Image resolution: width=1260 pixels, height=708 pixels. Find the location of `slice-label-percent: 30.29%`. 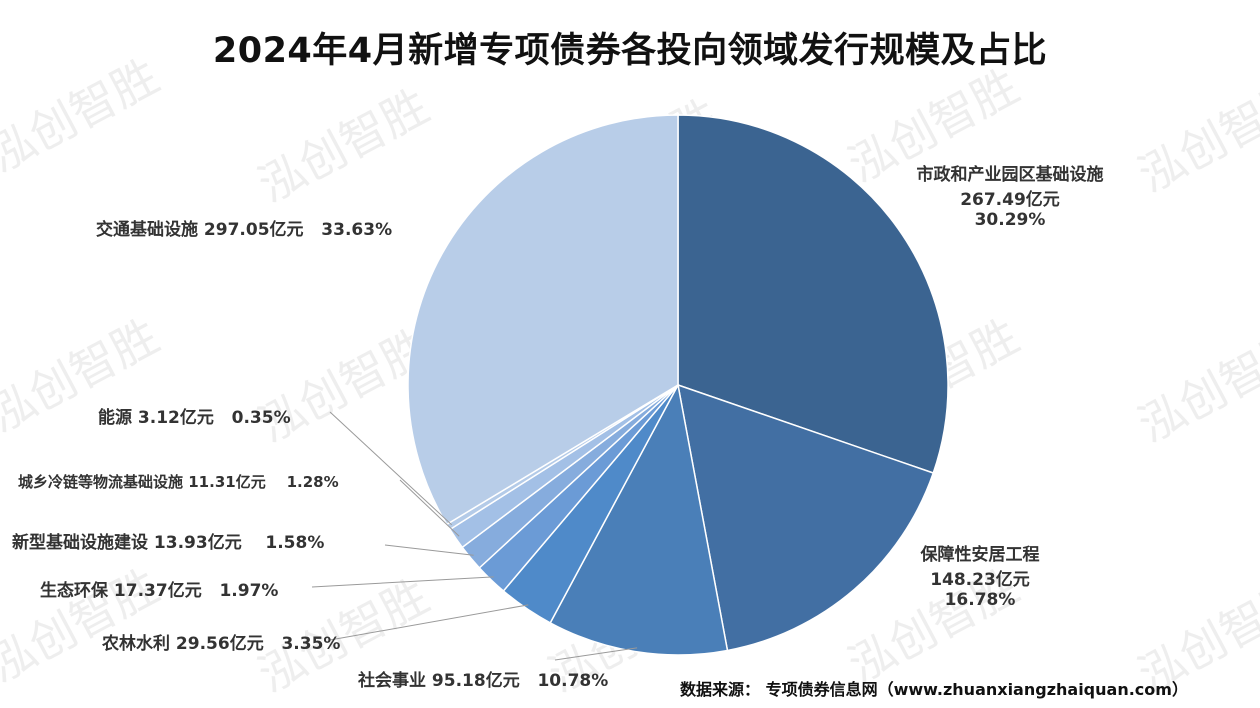

slice-label-percent: 30.29% is located at coordinates (1010, 220).